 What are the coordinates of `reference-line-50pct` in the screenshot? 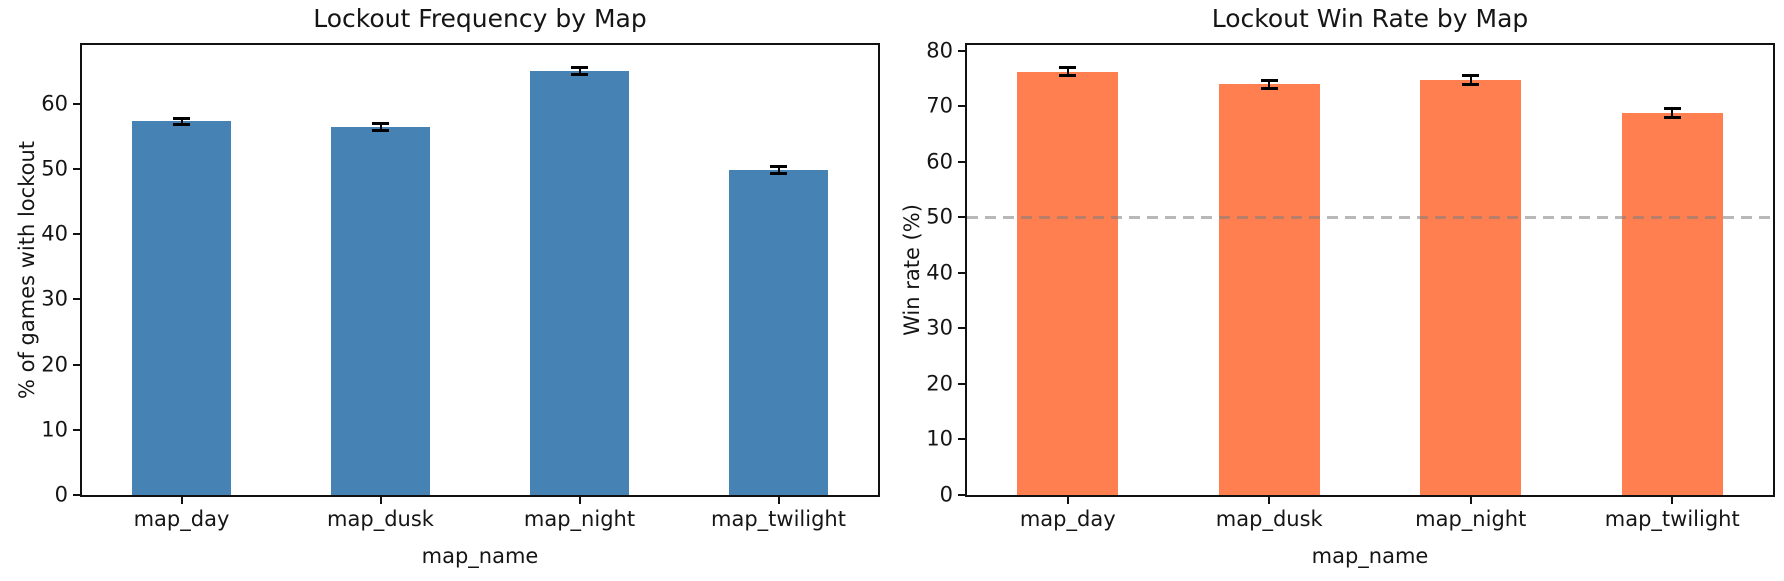 It's located at (1370, 217).